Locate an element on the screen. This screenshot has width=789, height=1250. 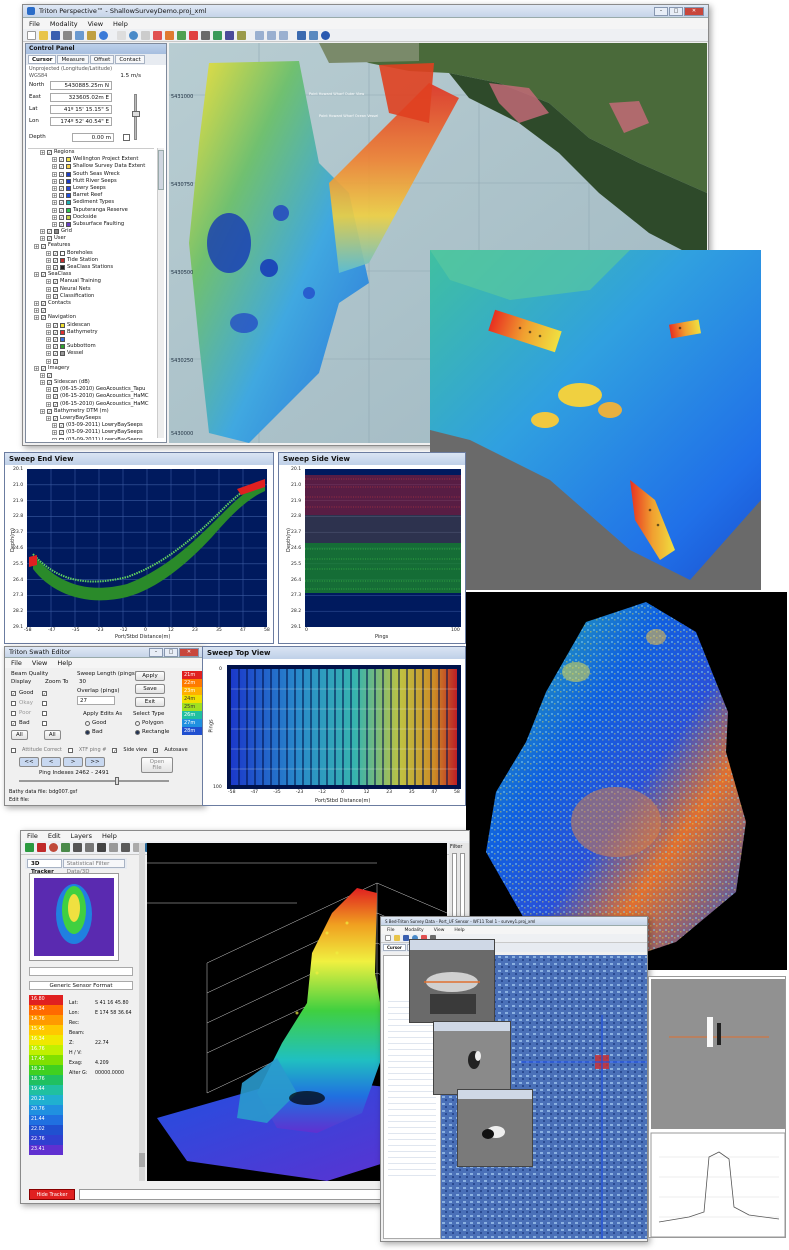
select-icon is located at coordinates (137, 847).